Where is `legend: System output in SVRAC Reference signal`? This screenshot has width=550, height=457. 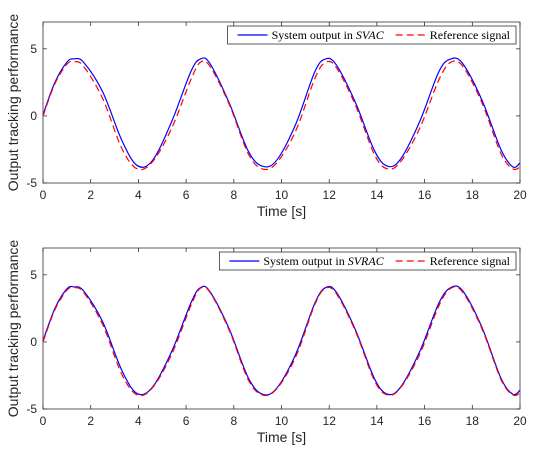
legend: System output in SVRAC Reference signal is located at coordinates (367, 261).